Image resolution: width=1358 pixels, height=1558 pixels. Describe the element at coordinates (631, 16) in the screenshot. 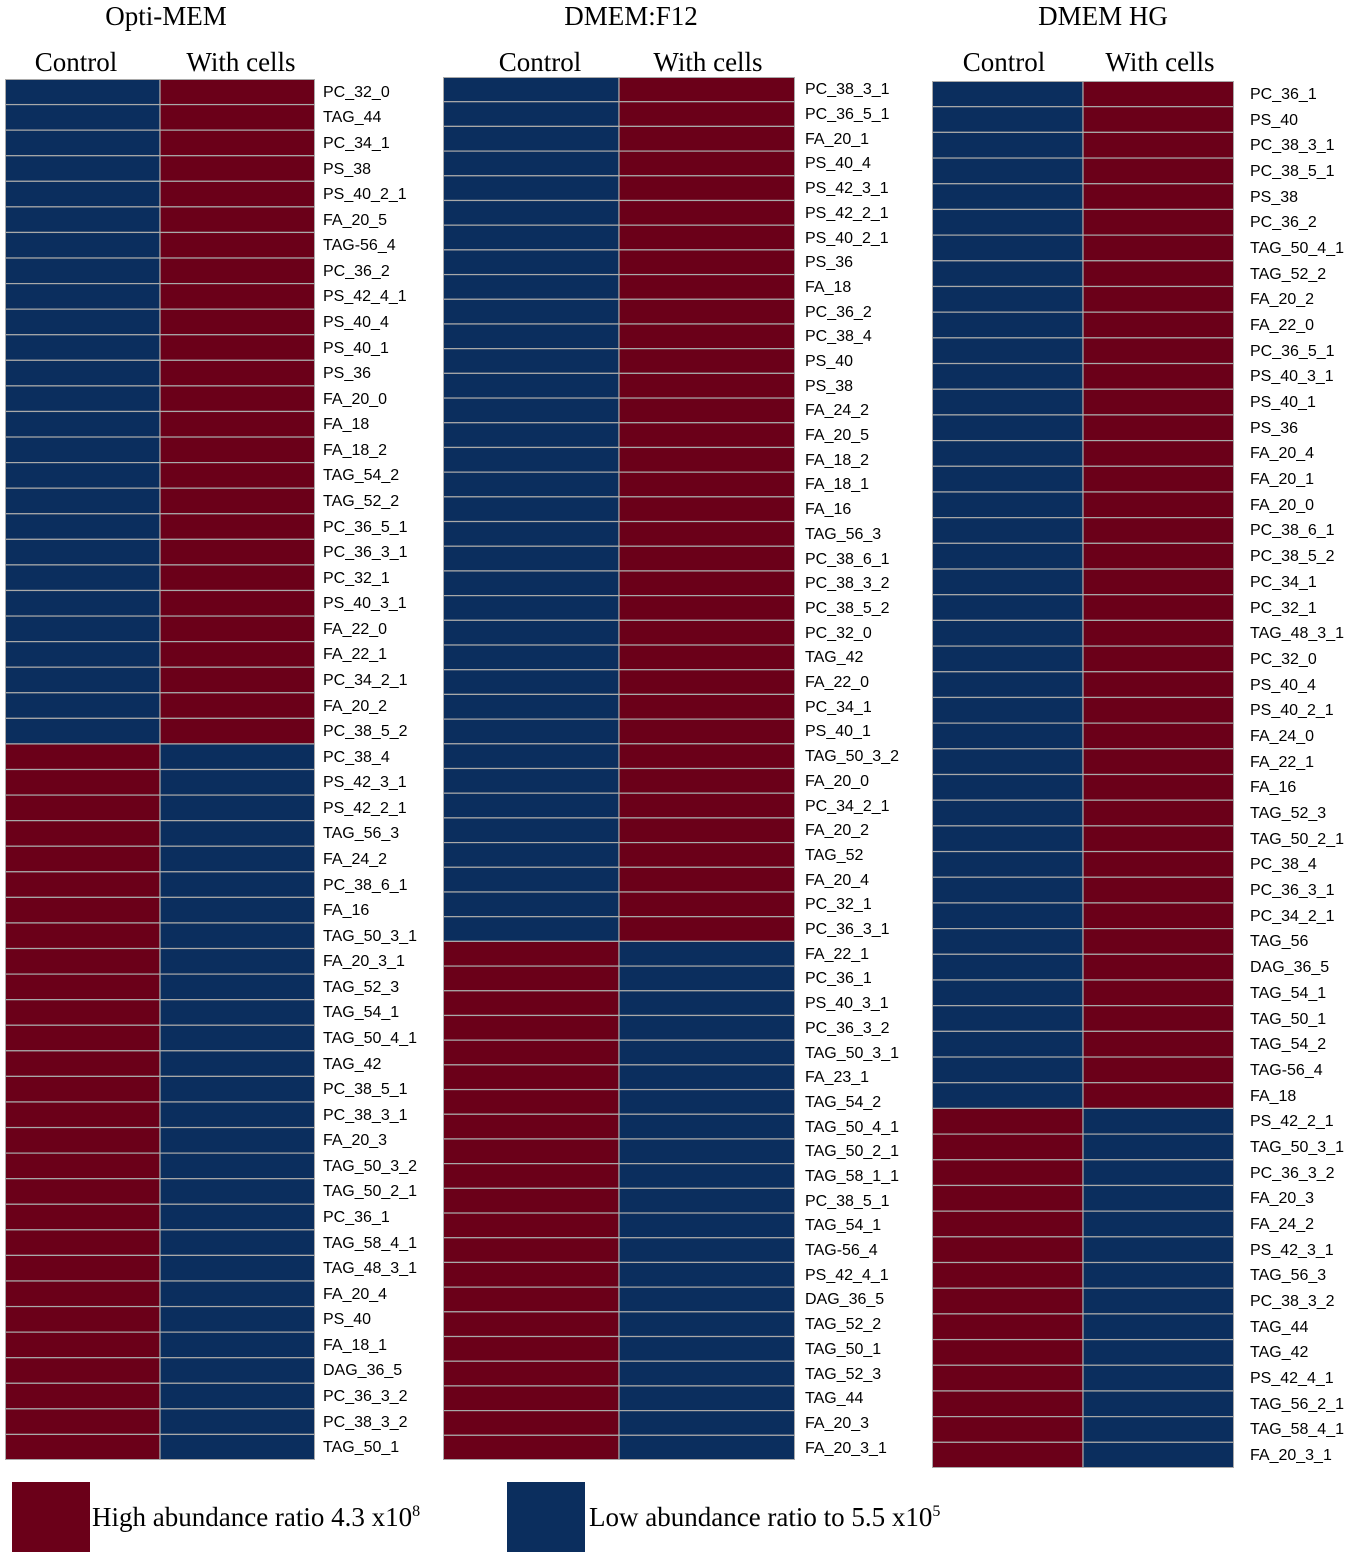

I see `panel-title: DMEM:F12` at that location.